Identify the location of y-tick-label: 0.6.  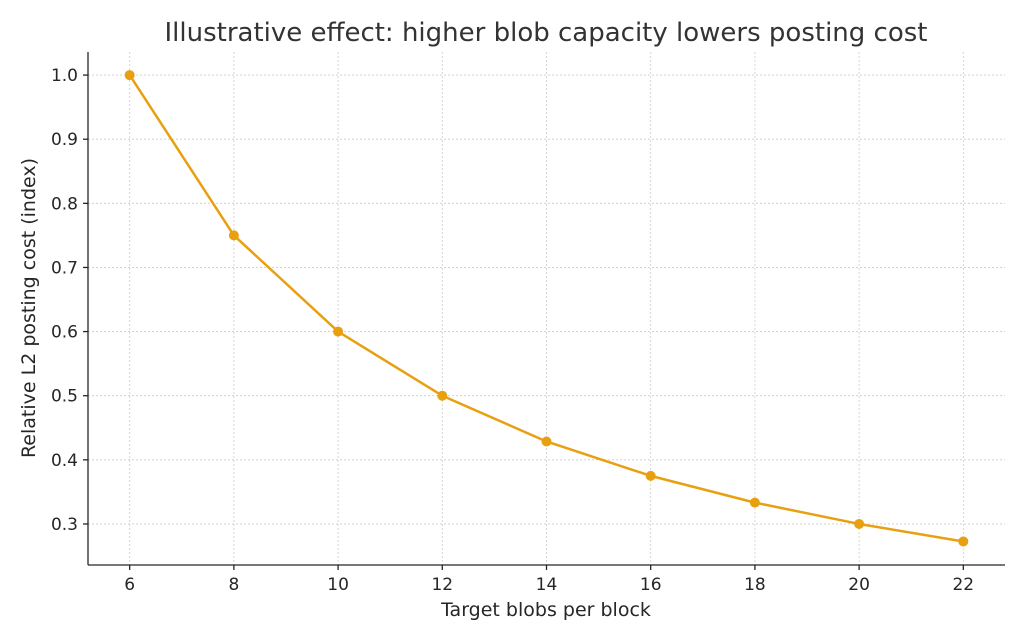
(64, 333).